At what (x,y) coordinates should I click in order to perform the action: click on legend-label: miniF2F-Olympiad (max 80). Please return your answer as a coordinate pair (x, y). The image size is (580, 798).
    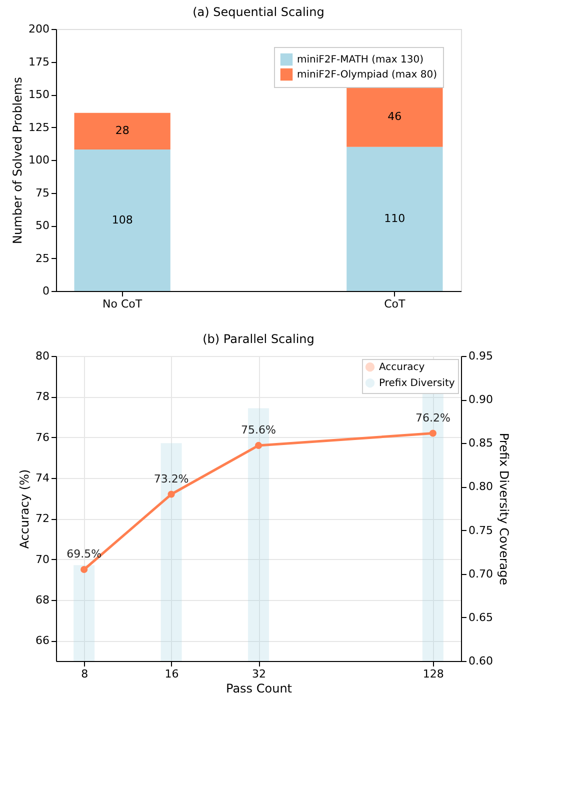
    Looking at the image, I should click on (367, 75).